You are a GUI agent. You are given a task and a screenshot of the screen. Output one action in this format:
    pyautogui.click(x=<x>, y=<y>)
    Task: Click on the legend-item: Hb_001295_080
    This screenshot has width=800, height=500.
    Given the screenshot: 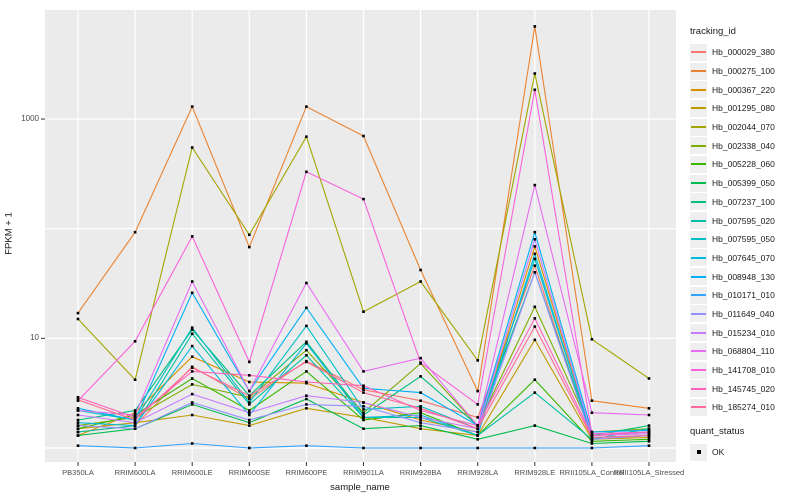 What is the action you would take?
    pyautogui.click(x=744, y=108)
    